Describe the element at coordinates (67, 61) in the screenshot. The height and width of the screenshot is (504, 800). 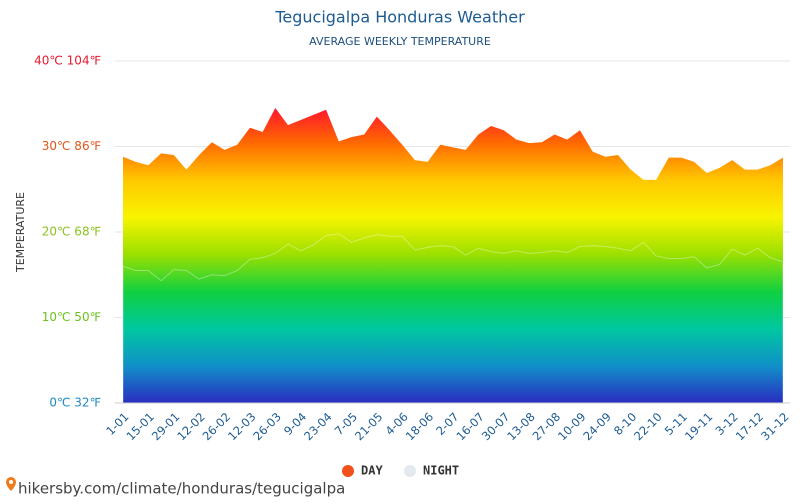
I see `y-tick-label: 40℃ 104℉` at that location.